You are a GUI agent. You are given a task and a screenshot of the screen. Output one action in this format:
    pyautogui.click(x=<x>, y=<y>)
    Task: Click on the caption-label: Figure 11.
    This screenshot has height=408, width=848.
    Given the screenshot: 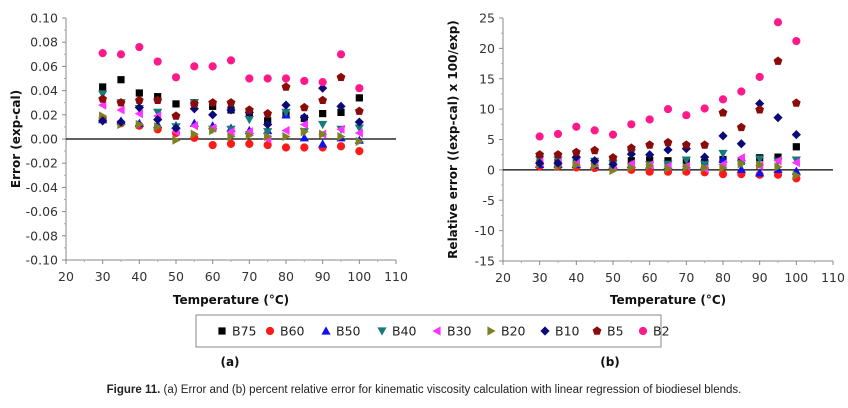 What is the action you would take?
    pyautogui.click(x=133, y=390)
    